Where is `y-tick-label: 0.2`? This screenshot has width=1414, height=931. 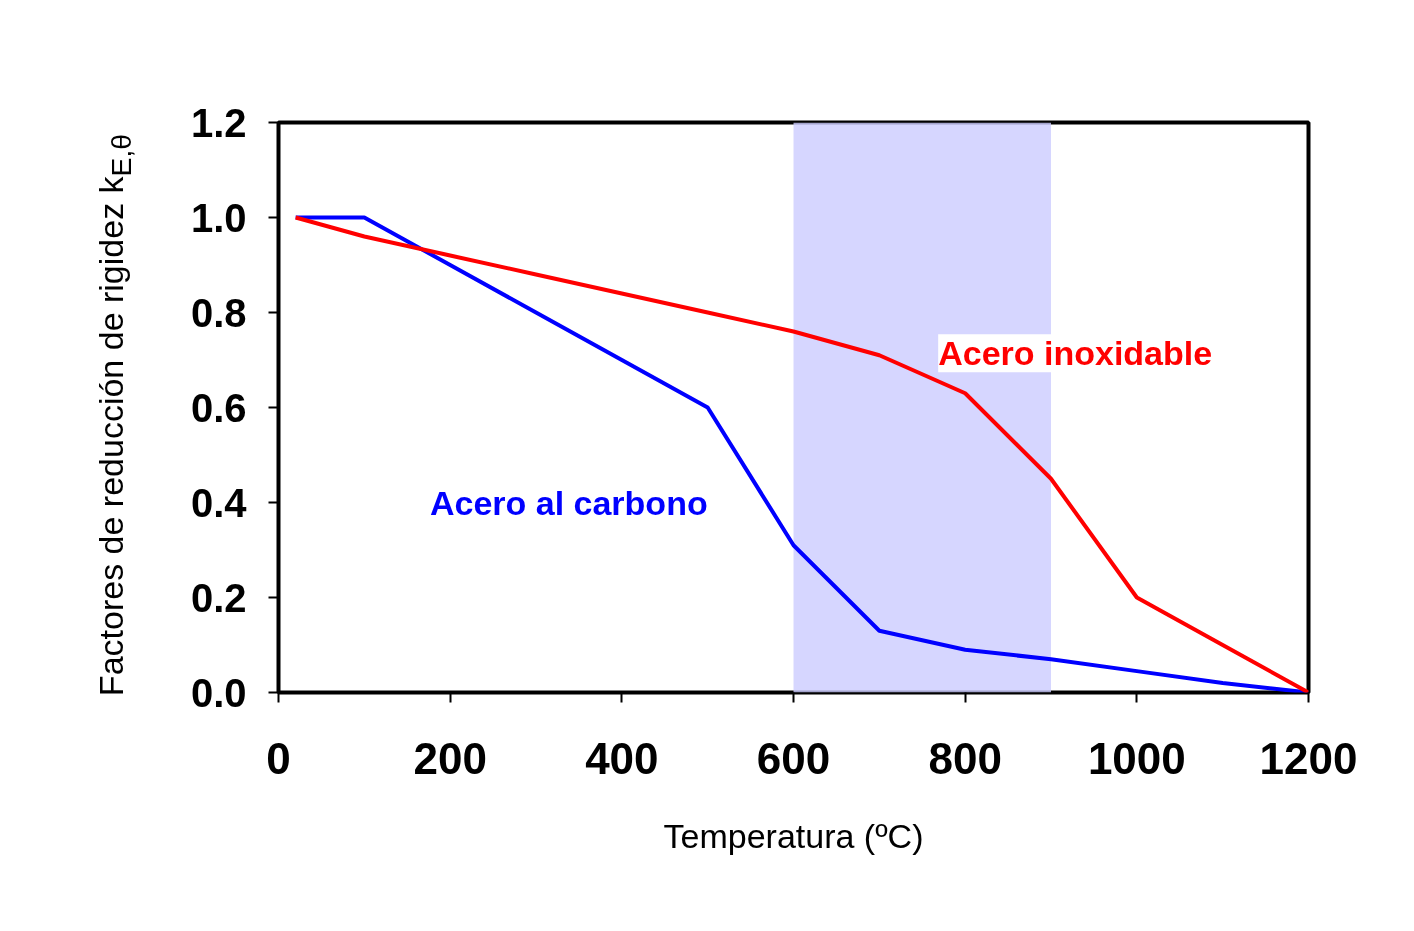
y-tick-label: 0.2 is located at coordinates (218, 597).